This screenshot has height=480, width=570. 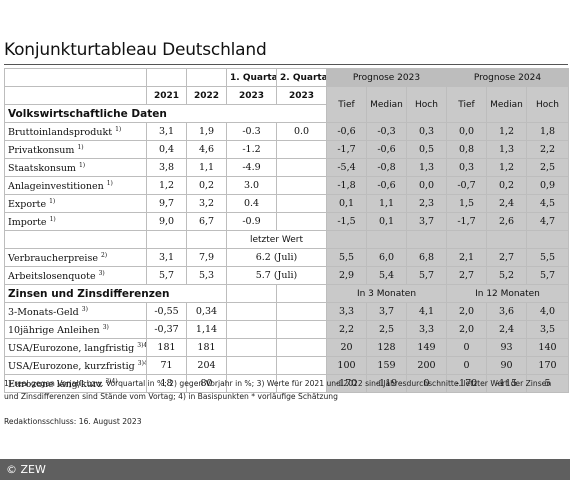 I want to click on row-label-text: Exporte, so click(x=27, y=204).